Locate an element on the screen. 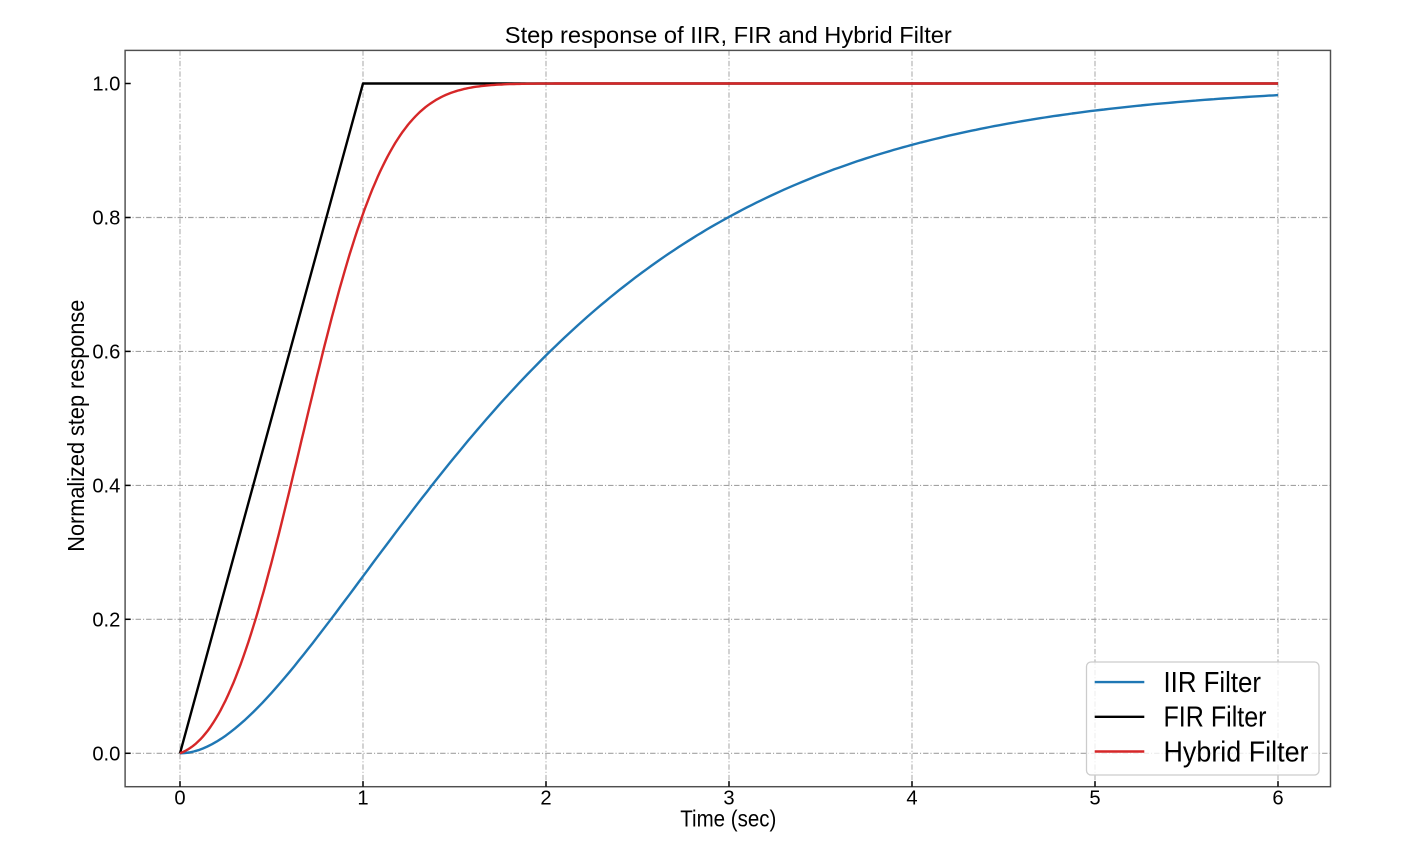 Image resolution: width=1416 pixels, height=855 pixels. svg-text: IIR Filter is located at coordinates (1213, 682).